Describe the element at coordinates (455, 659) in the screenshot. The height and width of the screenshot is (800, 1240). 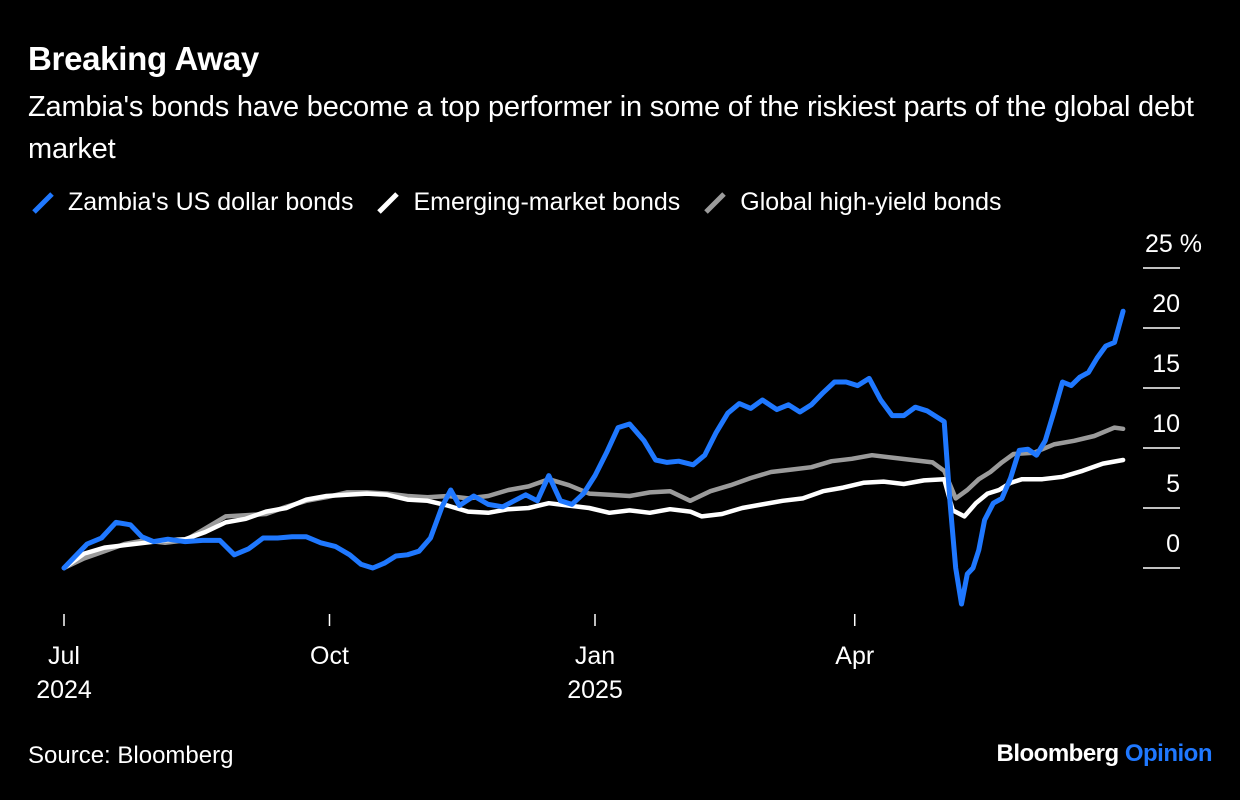
I see `x-axis: Jul 2024 Oct Jan 2025 Apr` at that location.